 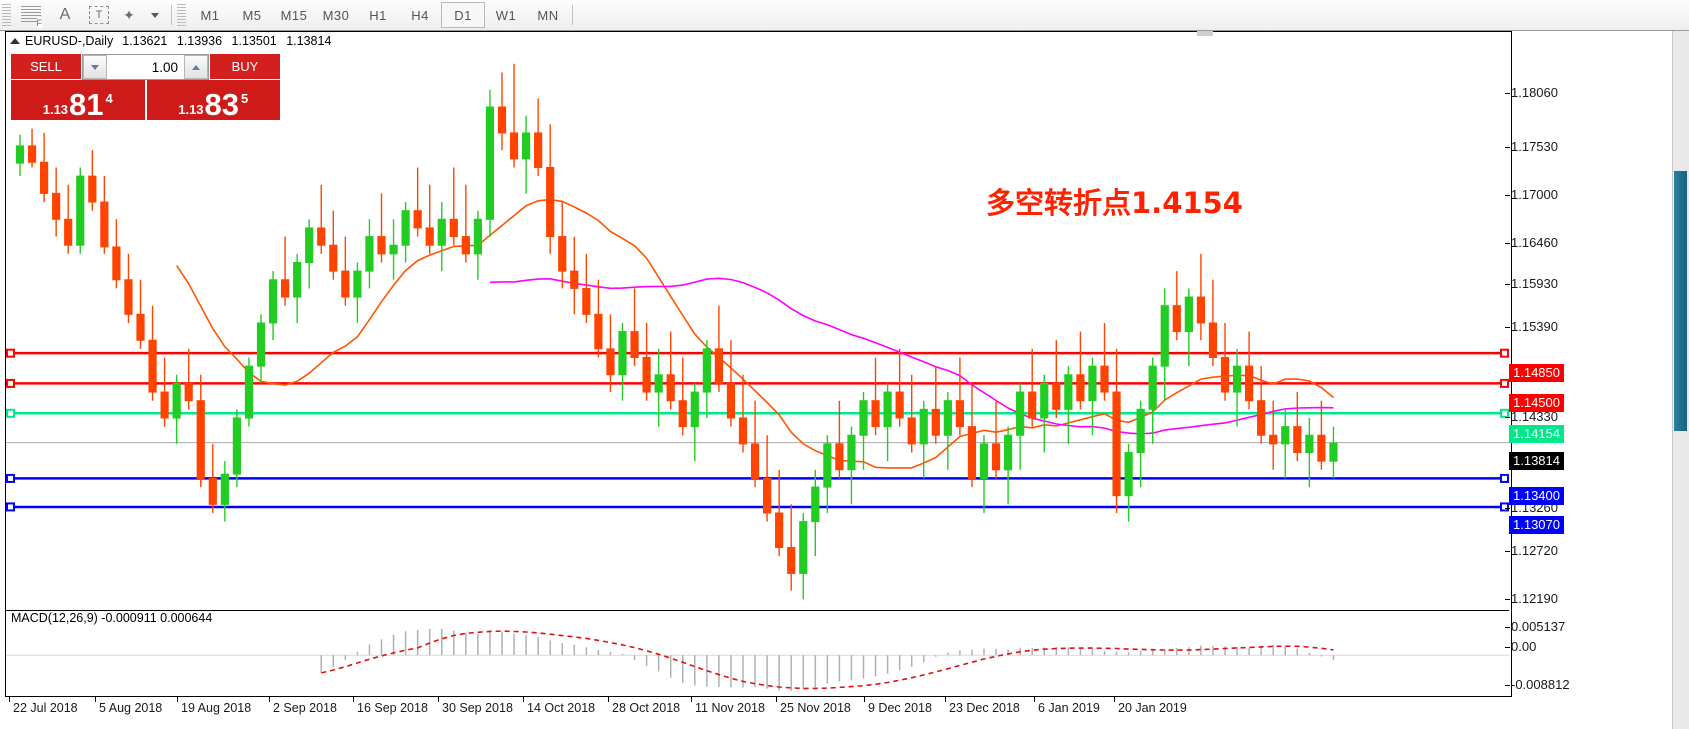 I want to click on time-tick: 16 Sep 2018, so click(x=392, y=708).